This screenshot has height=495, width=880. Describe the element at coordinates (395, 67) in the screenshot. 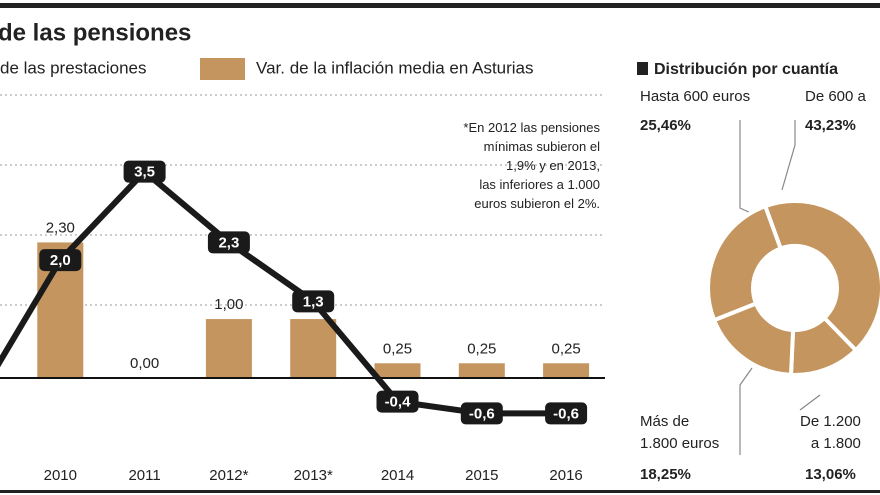

I see `legend-label: Var. de la inflación media en Asturias` at that location.